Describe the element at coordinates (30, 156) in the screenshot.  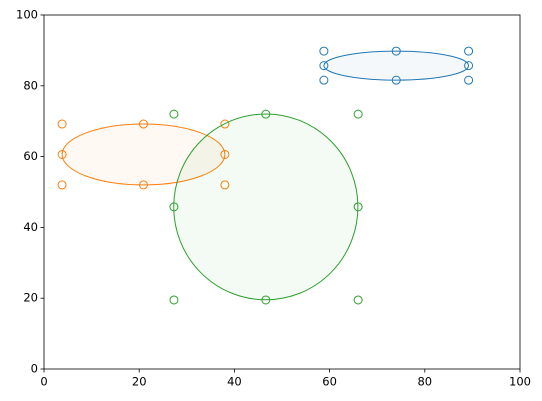
I see `y-tick-label: 60` at that location.